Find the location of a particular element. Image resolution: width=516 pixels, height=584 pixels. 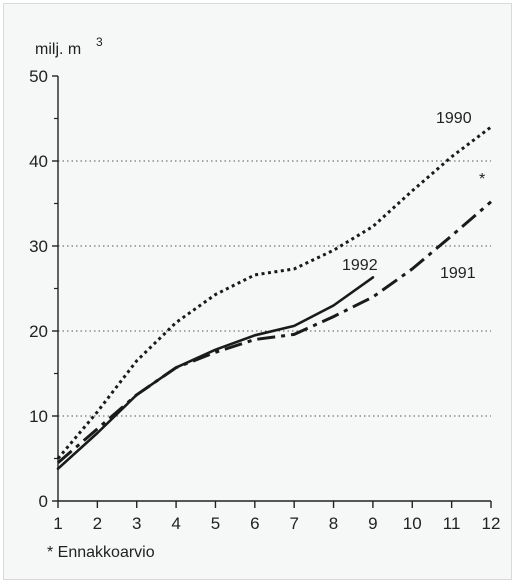

y-tick-label-10: 10 is located at coordinates (38, 416).